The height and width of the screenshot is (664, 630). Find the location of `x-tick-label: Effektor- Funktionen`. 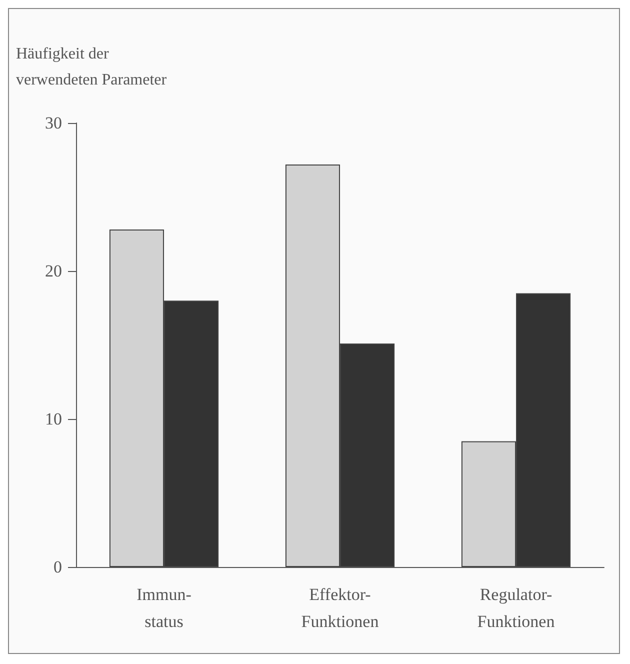

x-tick-label: Effektor- Funktionen is located at coordinates (340, 608).